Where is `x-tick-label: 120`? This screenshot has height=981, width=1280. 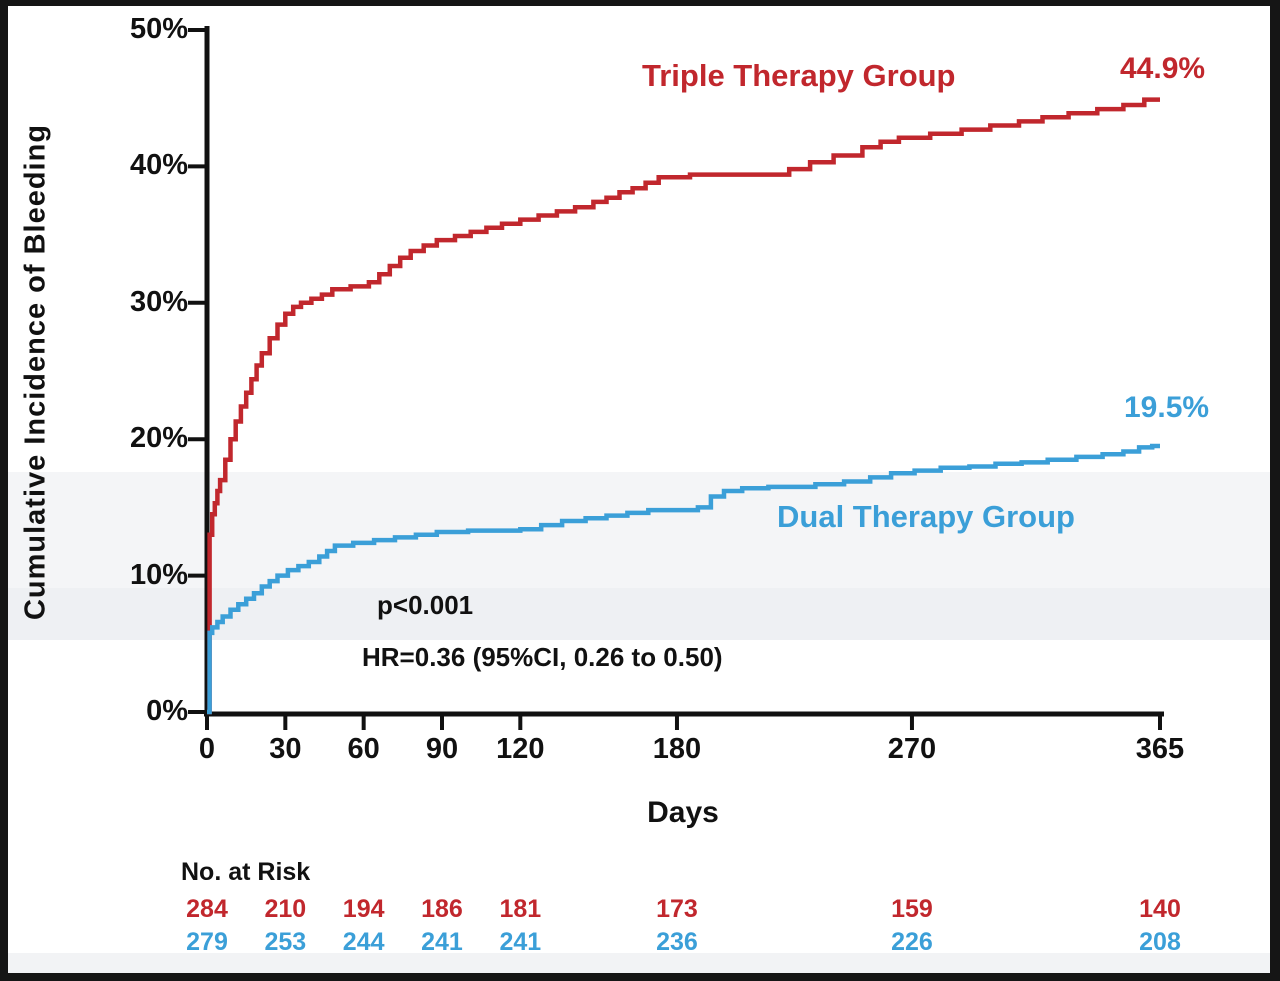
x-tick-label: 120 is located at coordinates (520, 749).